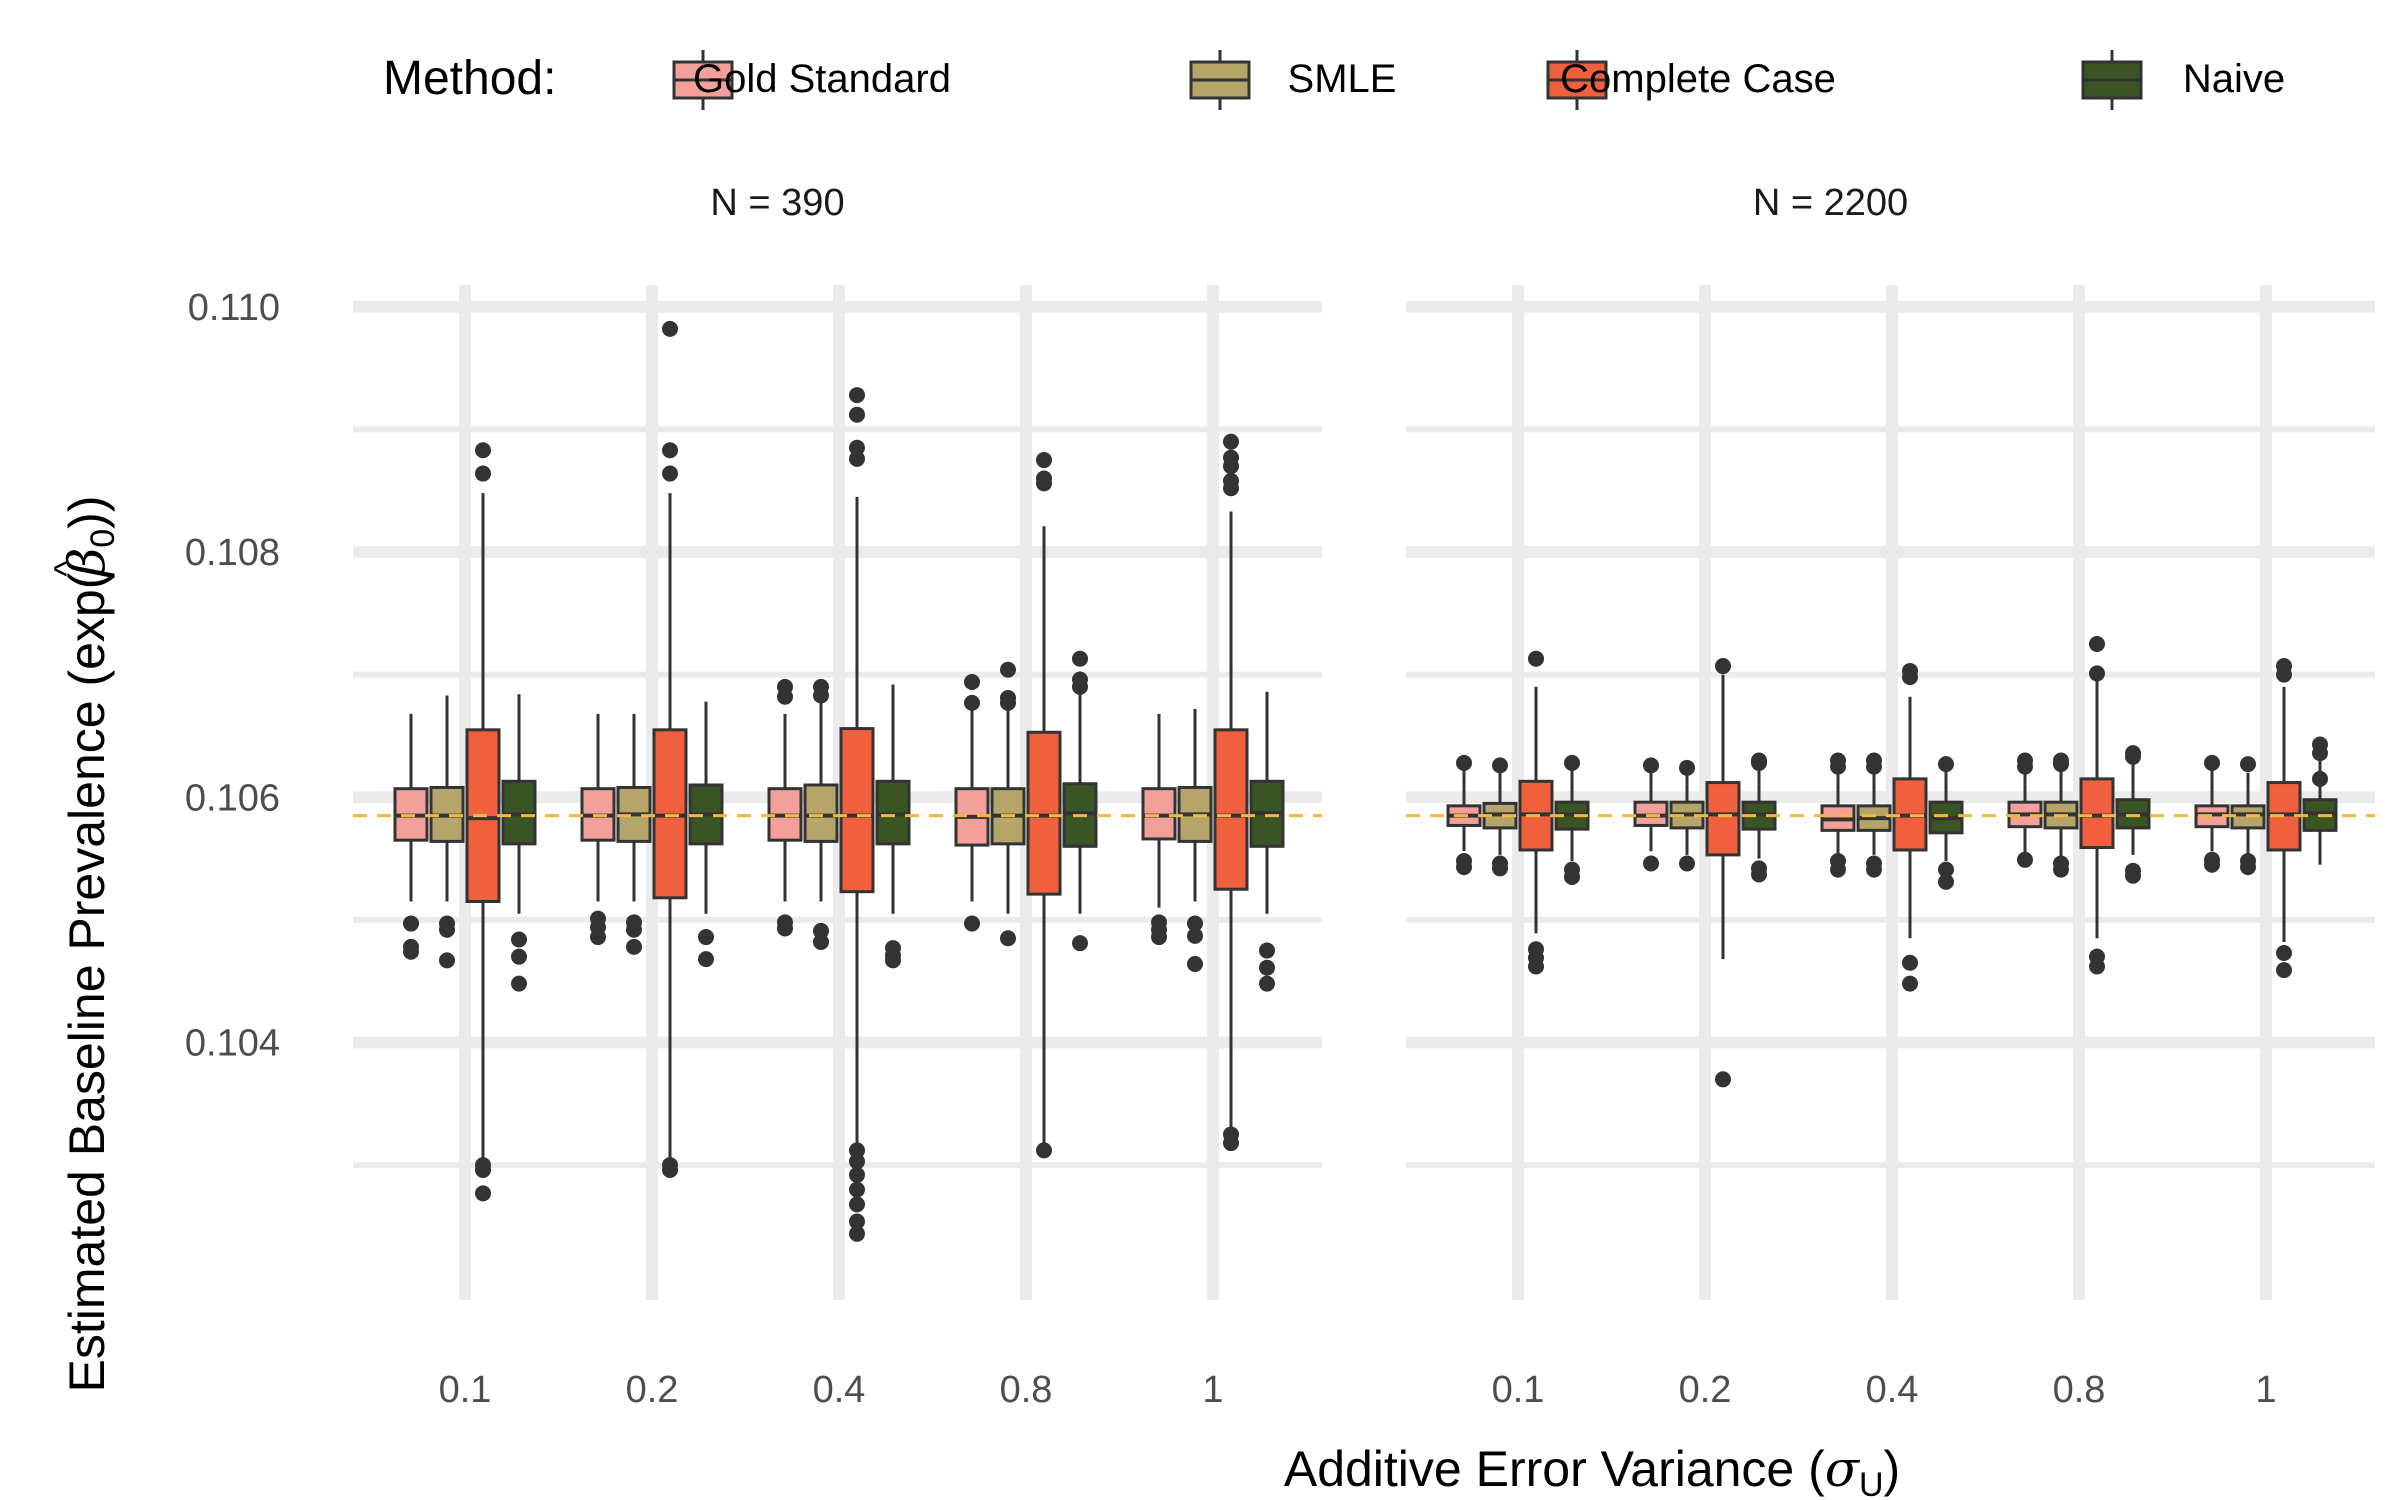  What do you see at coordinates (839, 1390) in the screenshot?
I see `x-tick-label: 0.4` at bounding box center [839, 1390].